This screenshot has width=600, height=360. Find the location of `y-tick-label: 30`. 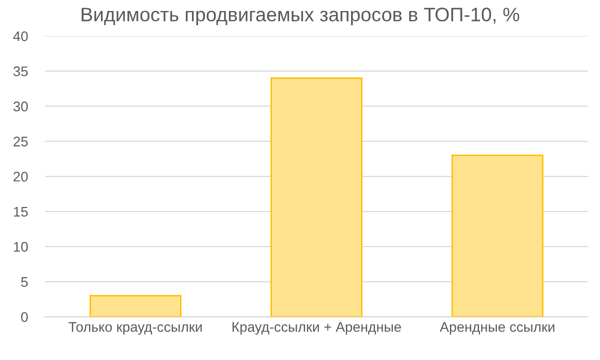

y-tick-label: 30 is located at coordinates (20, 107).